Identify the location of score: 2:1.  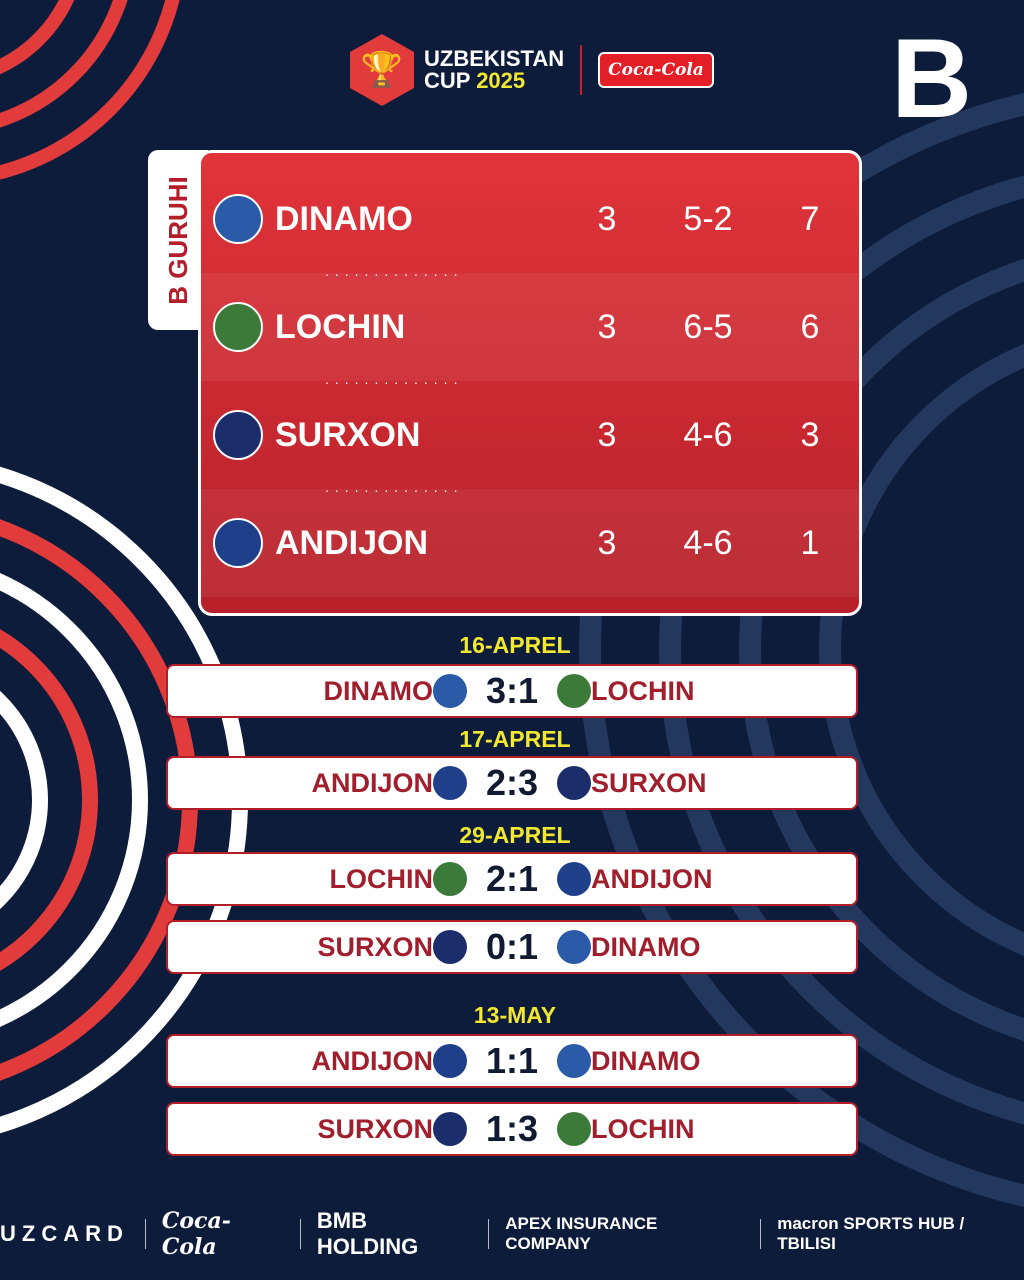
(512, 878).